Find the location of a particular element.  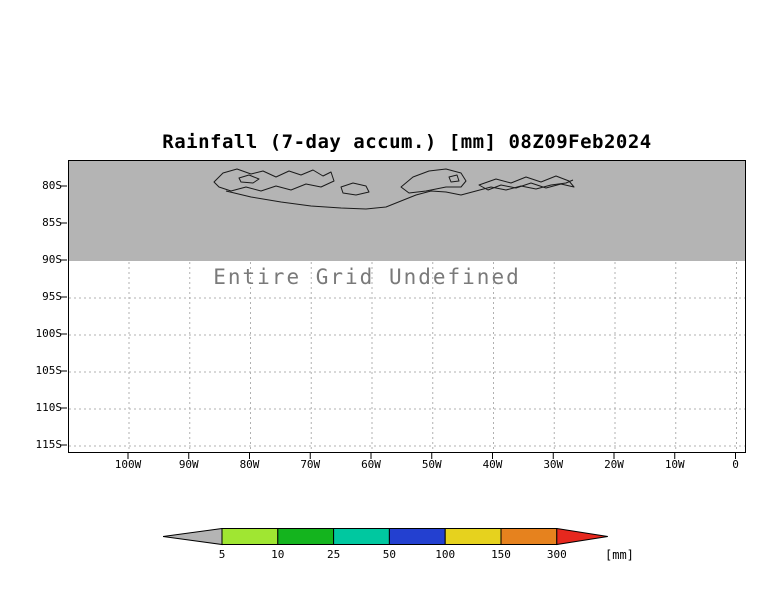

coastline-contours is located at coordinates (394, 189).